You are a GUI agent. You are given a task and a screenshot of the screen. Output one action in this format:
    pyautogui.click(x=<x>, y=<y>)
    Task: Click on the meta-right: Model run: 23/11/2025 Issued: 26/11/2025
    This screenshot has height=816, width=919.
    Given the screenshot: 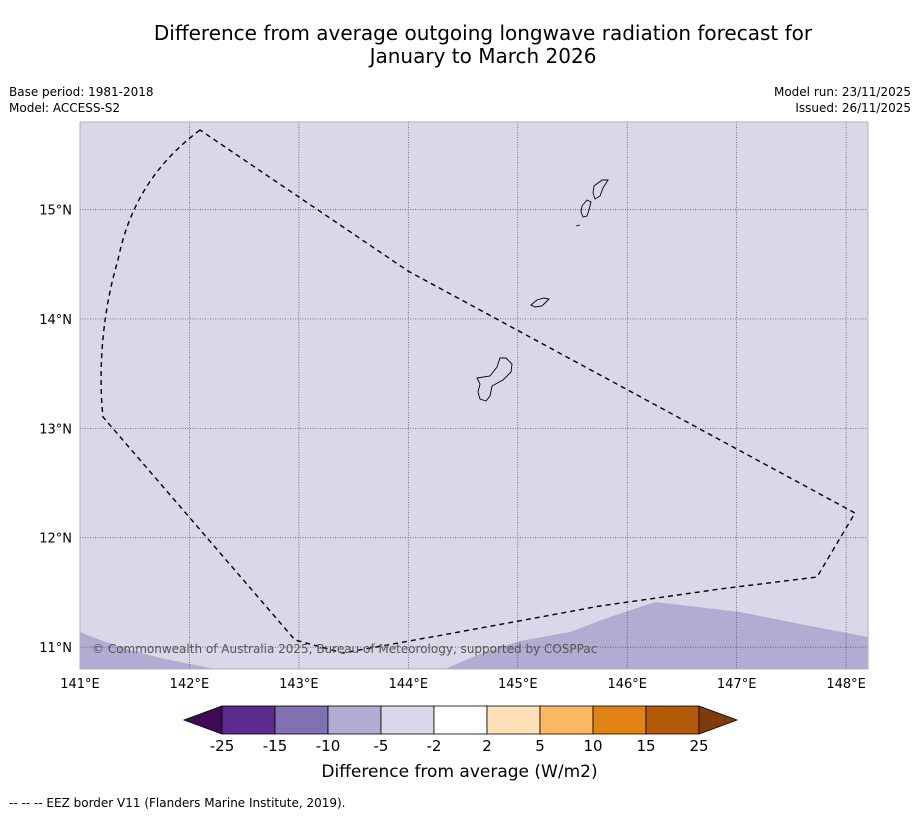 What is the action you would take?
    pyautogui.click(x=842, y=100)
    